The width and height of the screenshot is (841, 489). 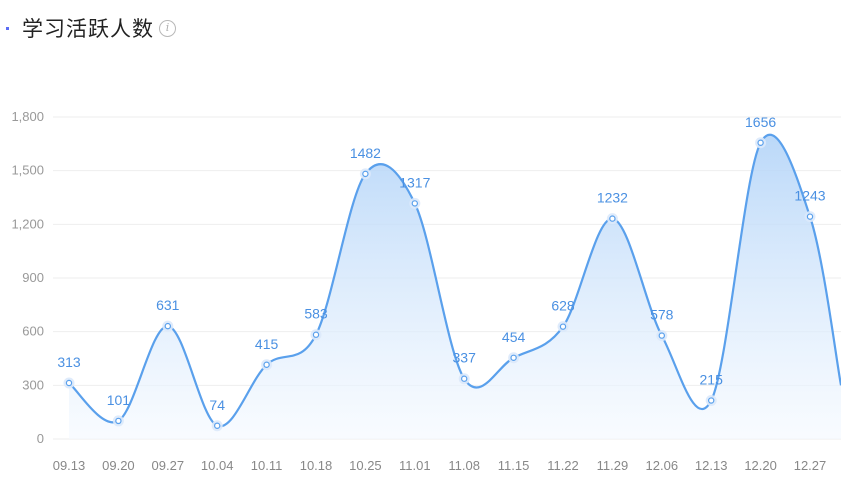 I want to click on data-label: 631, so click(x=168, y=305).